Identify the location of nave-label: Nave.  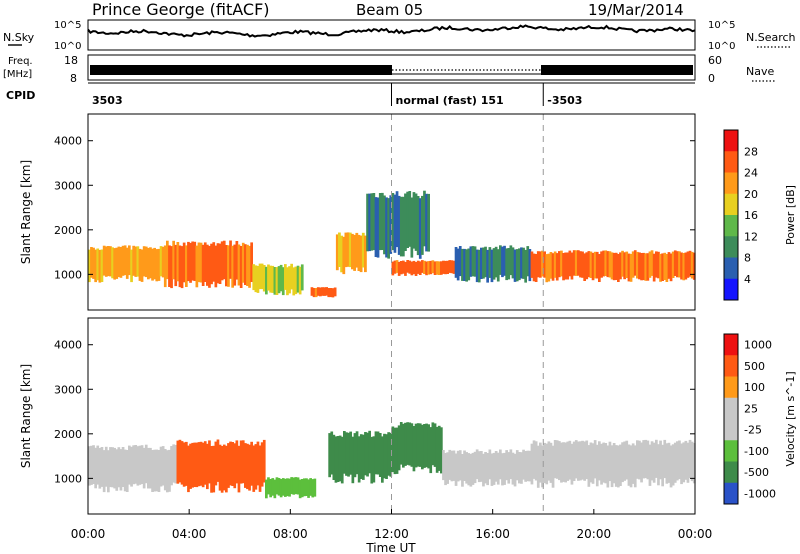
(760, 71).